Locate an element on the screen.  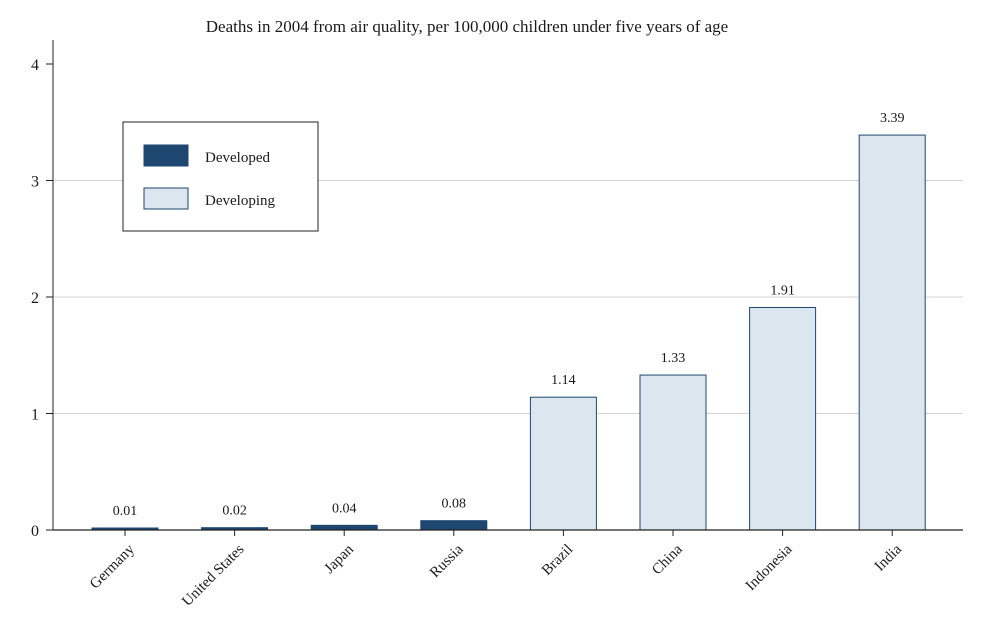
y-tick-label: 4 is located at coordinates (35, 65).